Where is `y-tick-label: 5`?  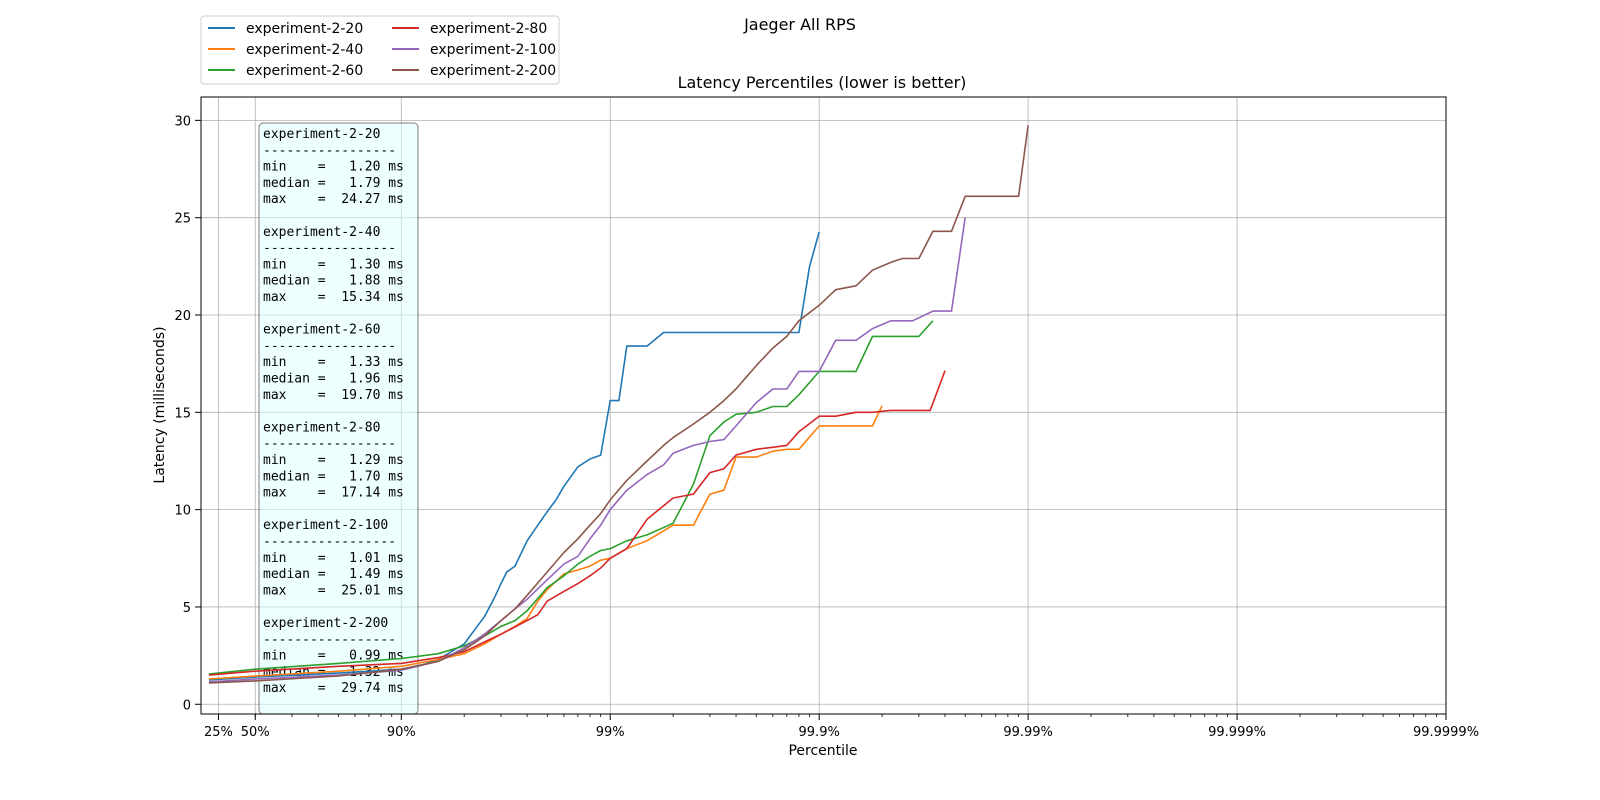
y-tick-label: 5 is located at coordinates (187, 608).